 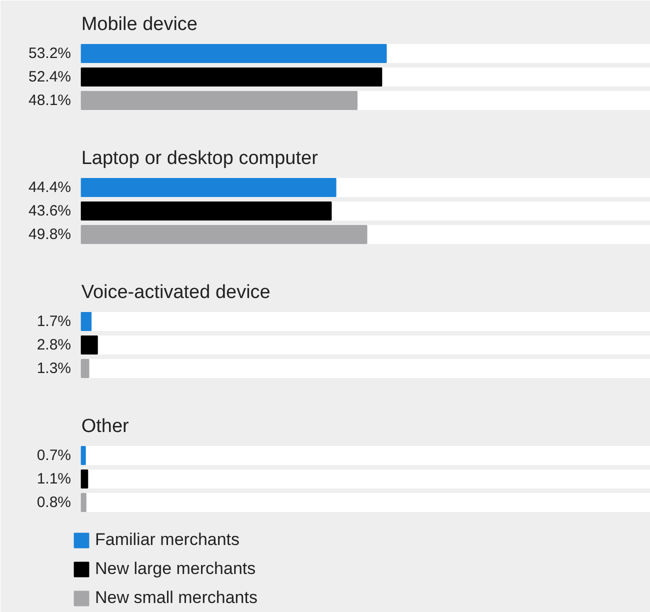 What do you see at coordinates (175, 292) in the screenshot?
I see `y-tick-label: Voice-activated device` at bounding box center [175, 292].